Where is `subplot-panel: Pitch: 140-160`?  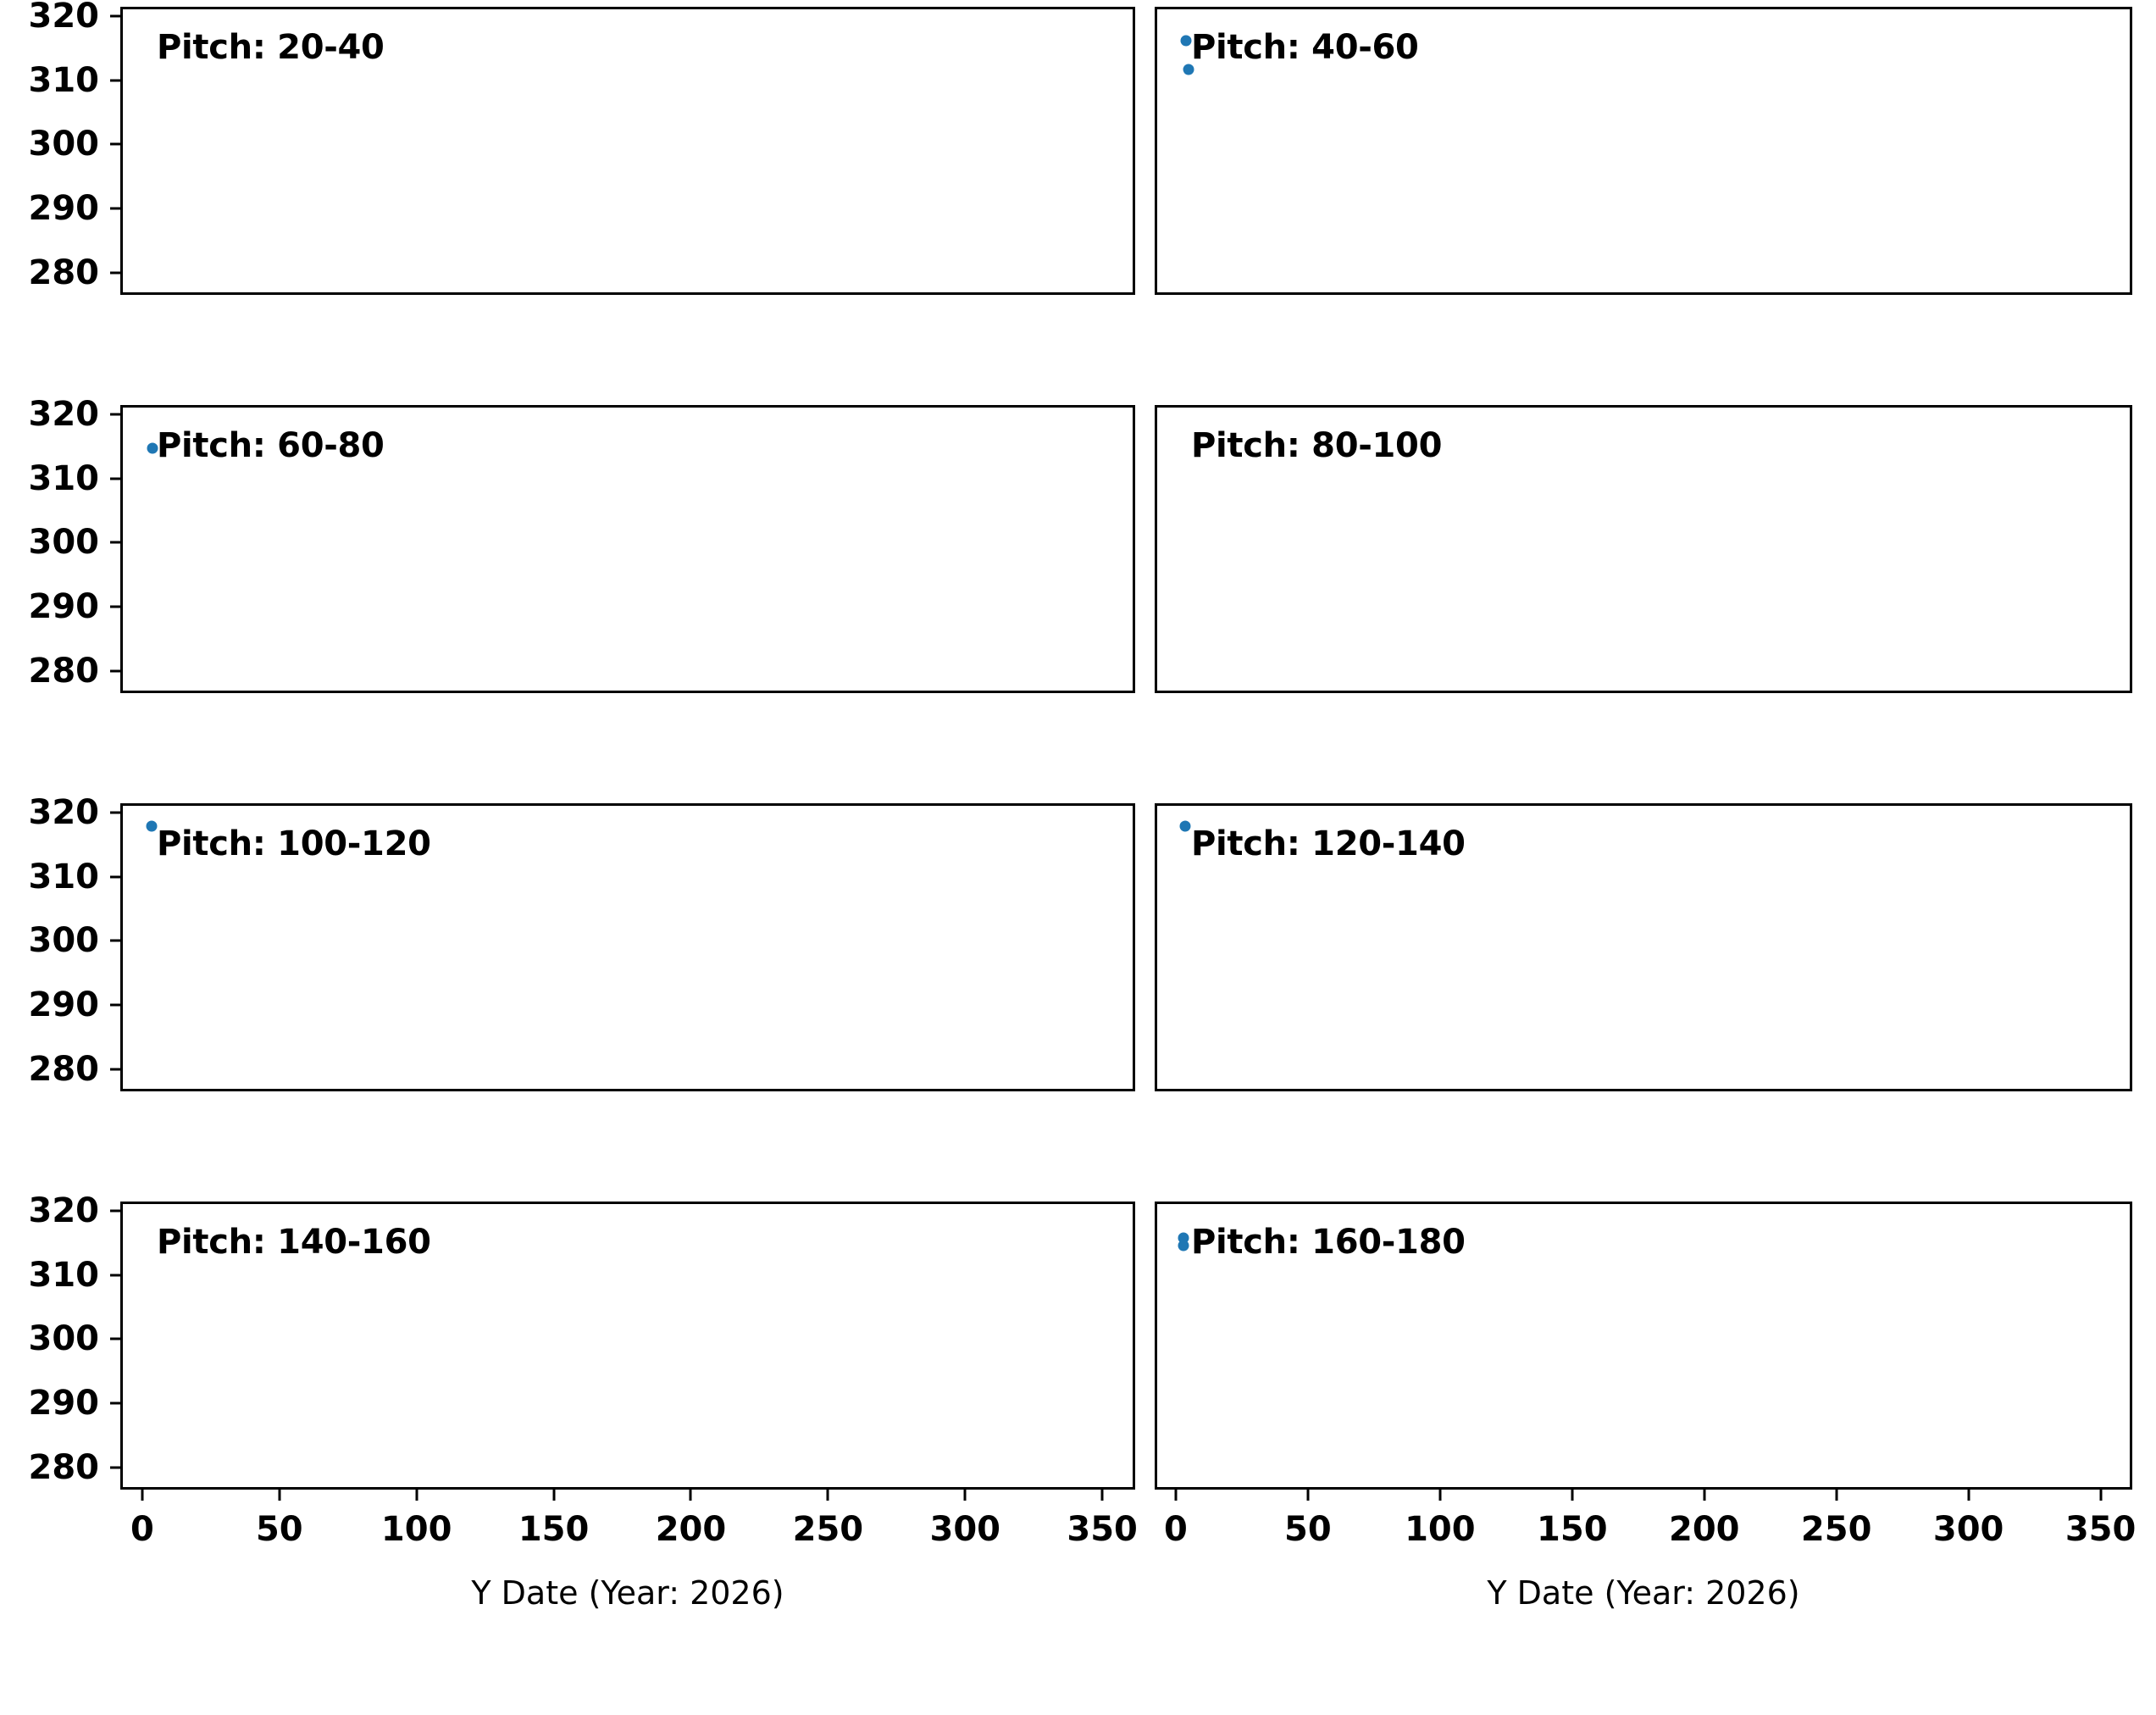 subplot-panel: Pitch: 140-160 is located at coordinates (627, 1346).